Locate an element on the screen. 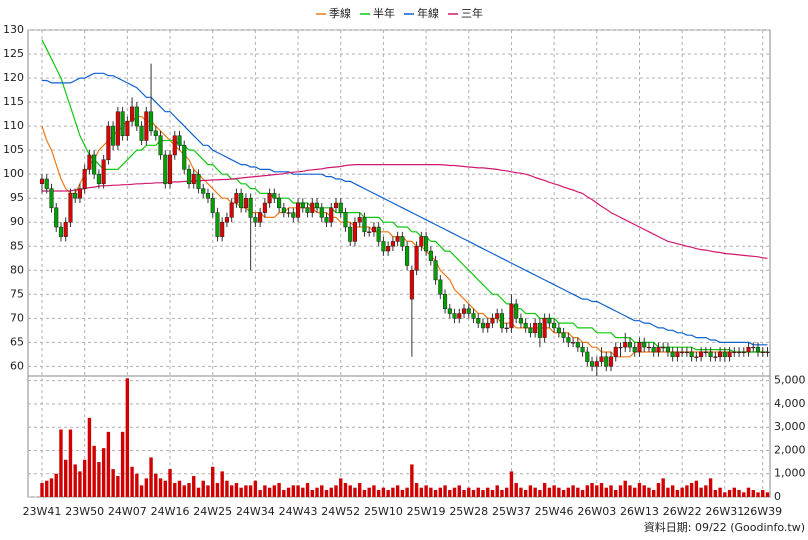 The image size is (808, 540). y-tick-label: 110 is located at coordinates (13, 125).